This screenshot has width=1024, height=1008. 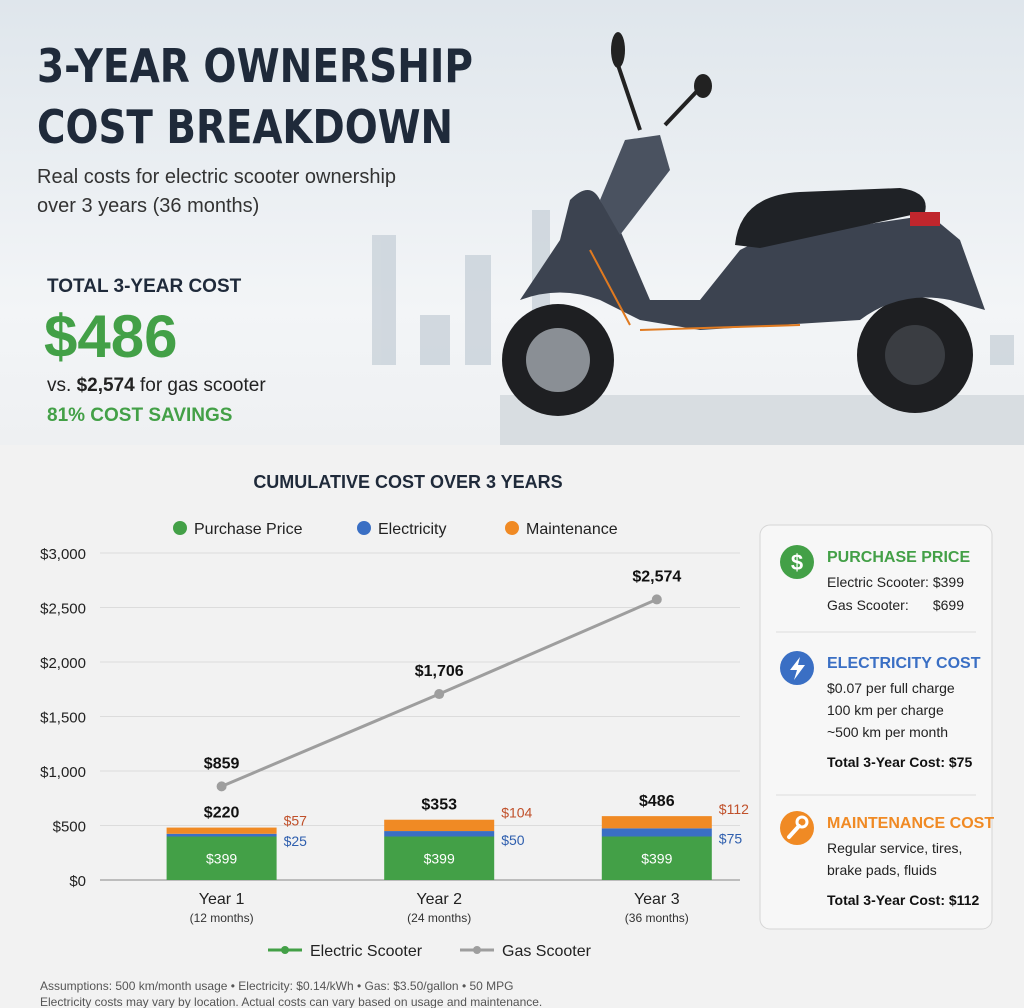 I want to click on bar-total-label: $486, so click(x=657, y=801).